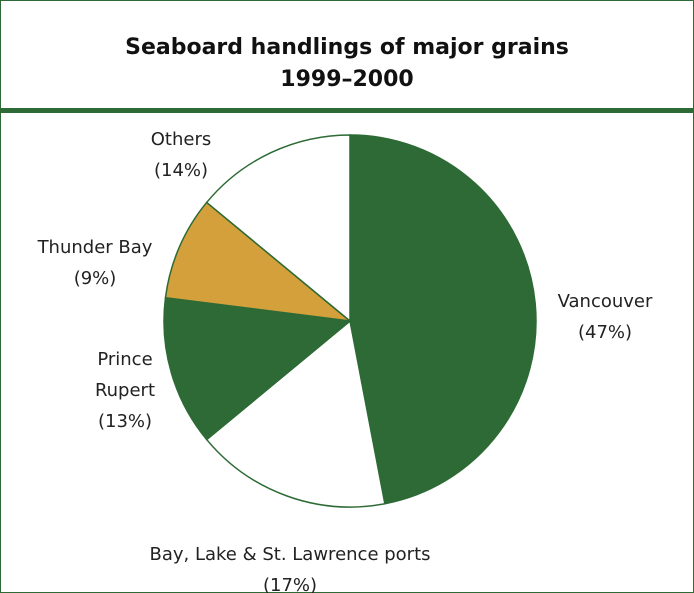  What do you see at coordinates (346, 79) in the screenshot?
I see `chart-subtitle: 1999–2000` at bounding box center [346, 79].